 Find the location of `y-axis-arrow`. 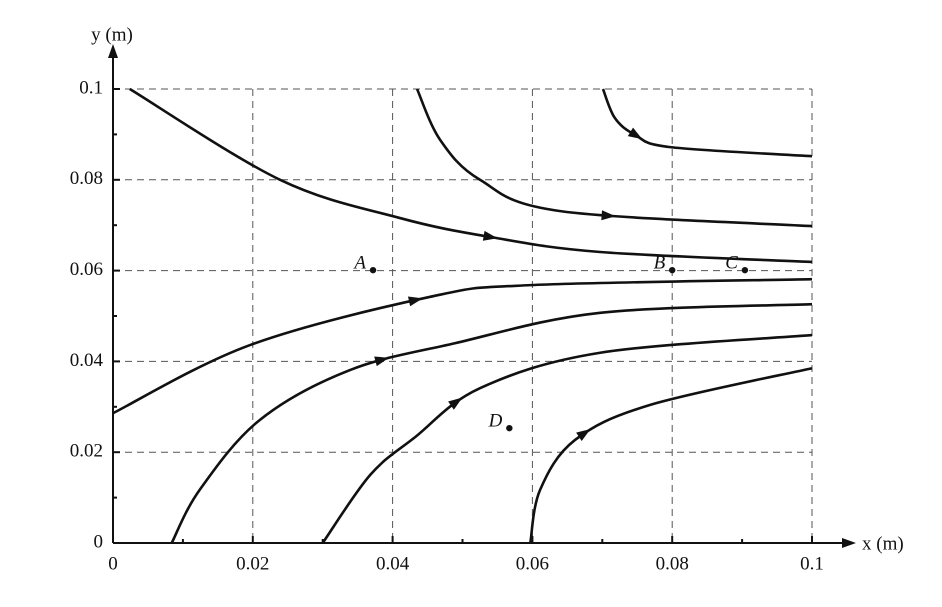

y-axis-arrow is located at coordinates (113, 51).